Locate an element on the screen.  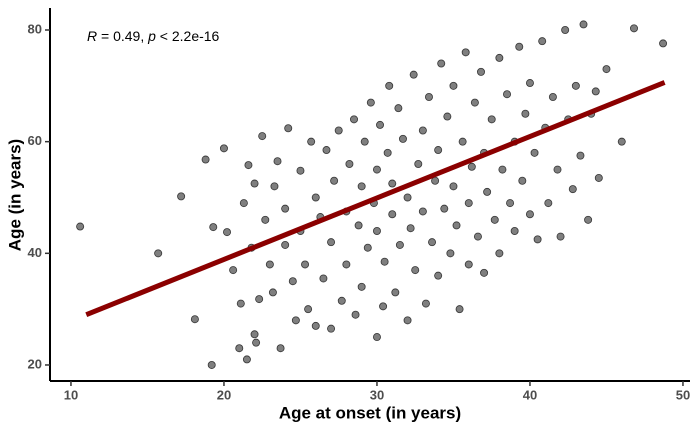
x-tick-label: 30 is located at coordinates (377, 394).